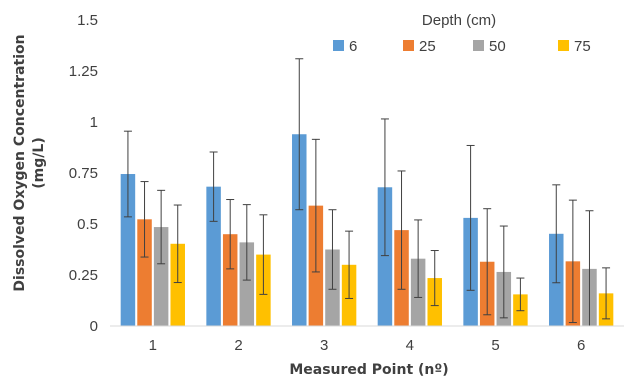  I want to click on y-tick-label: 1.25, so click(83, 71).